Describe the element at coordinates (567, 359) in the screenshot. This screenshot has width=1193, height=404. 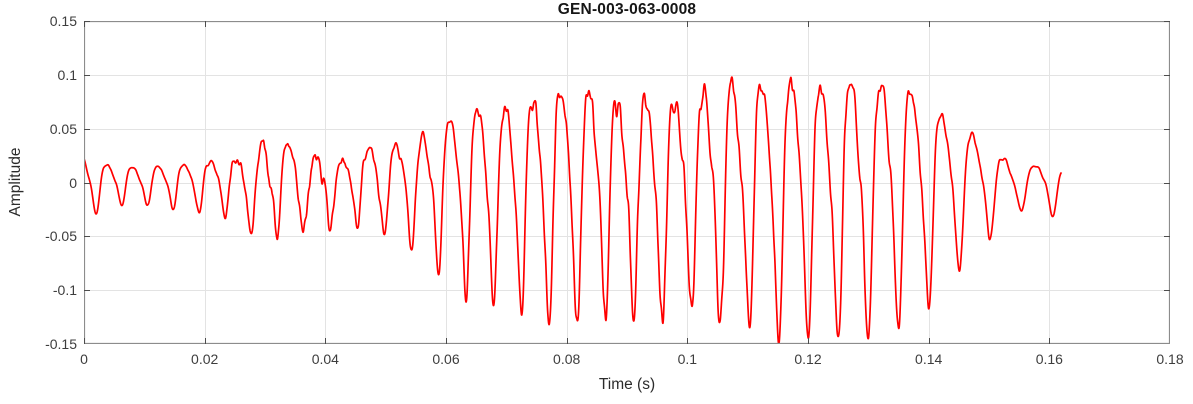
I see `x-tick-label: 0.08` at that location.